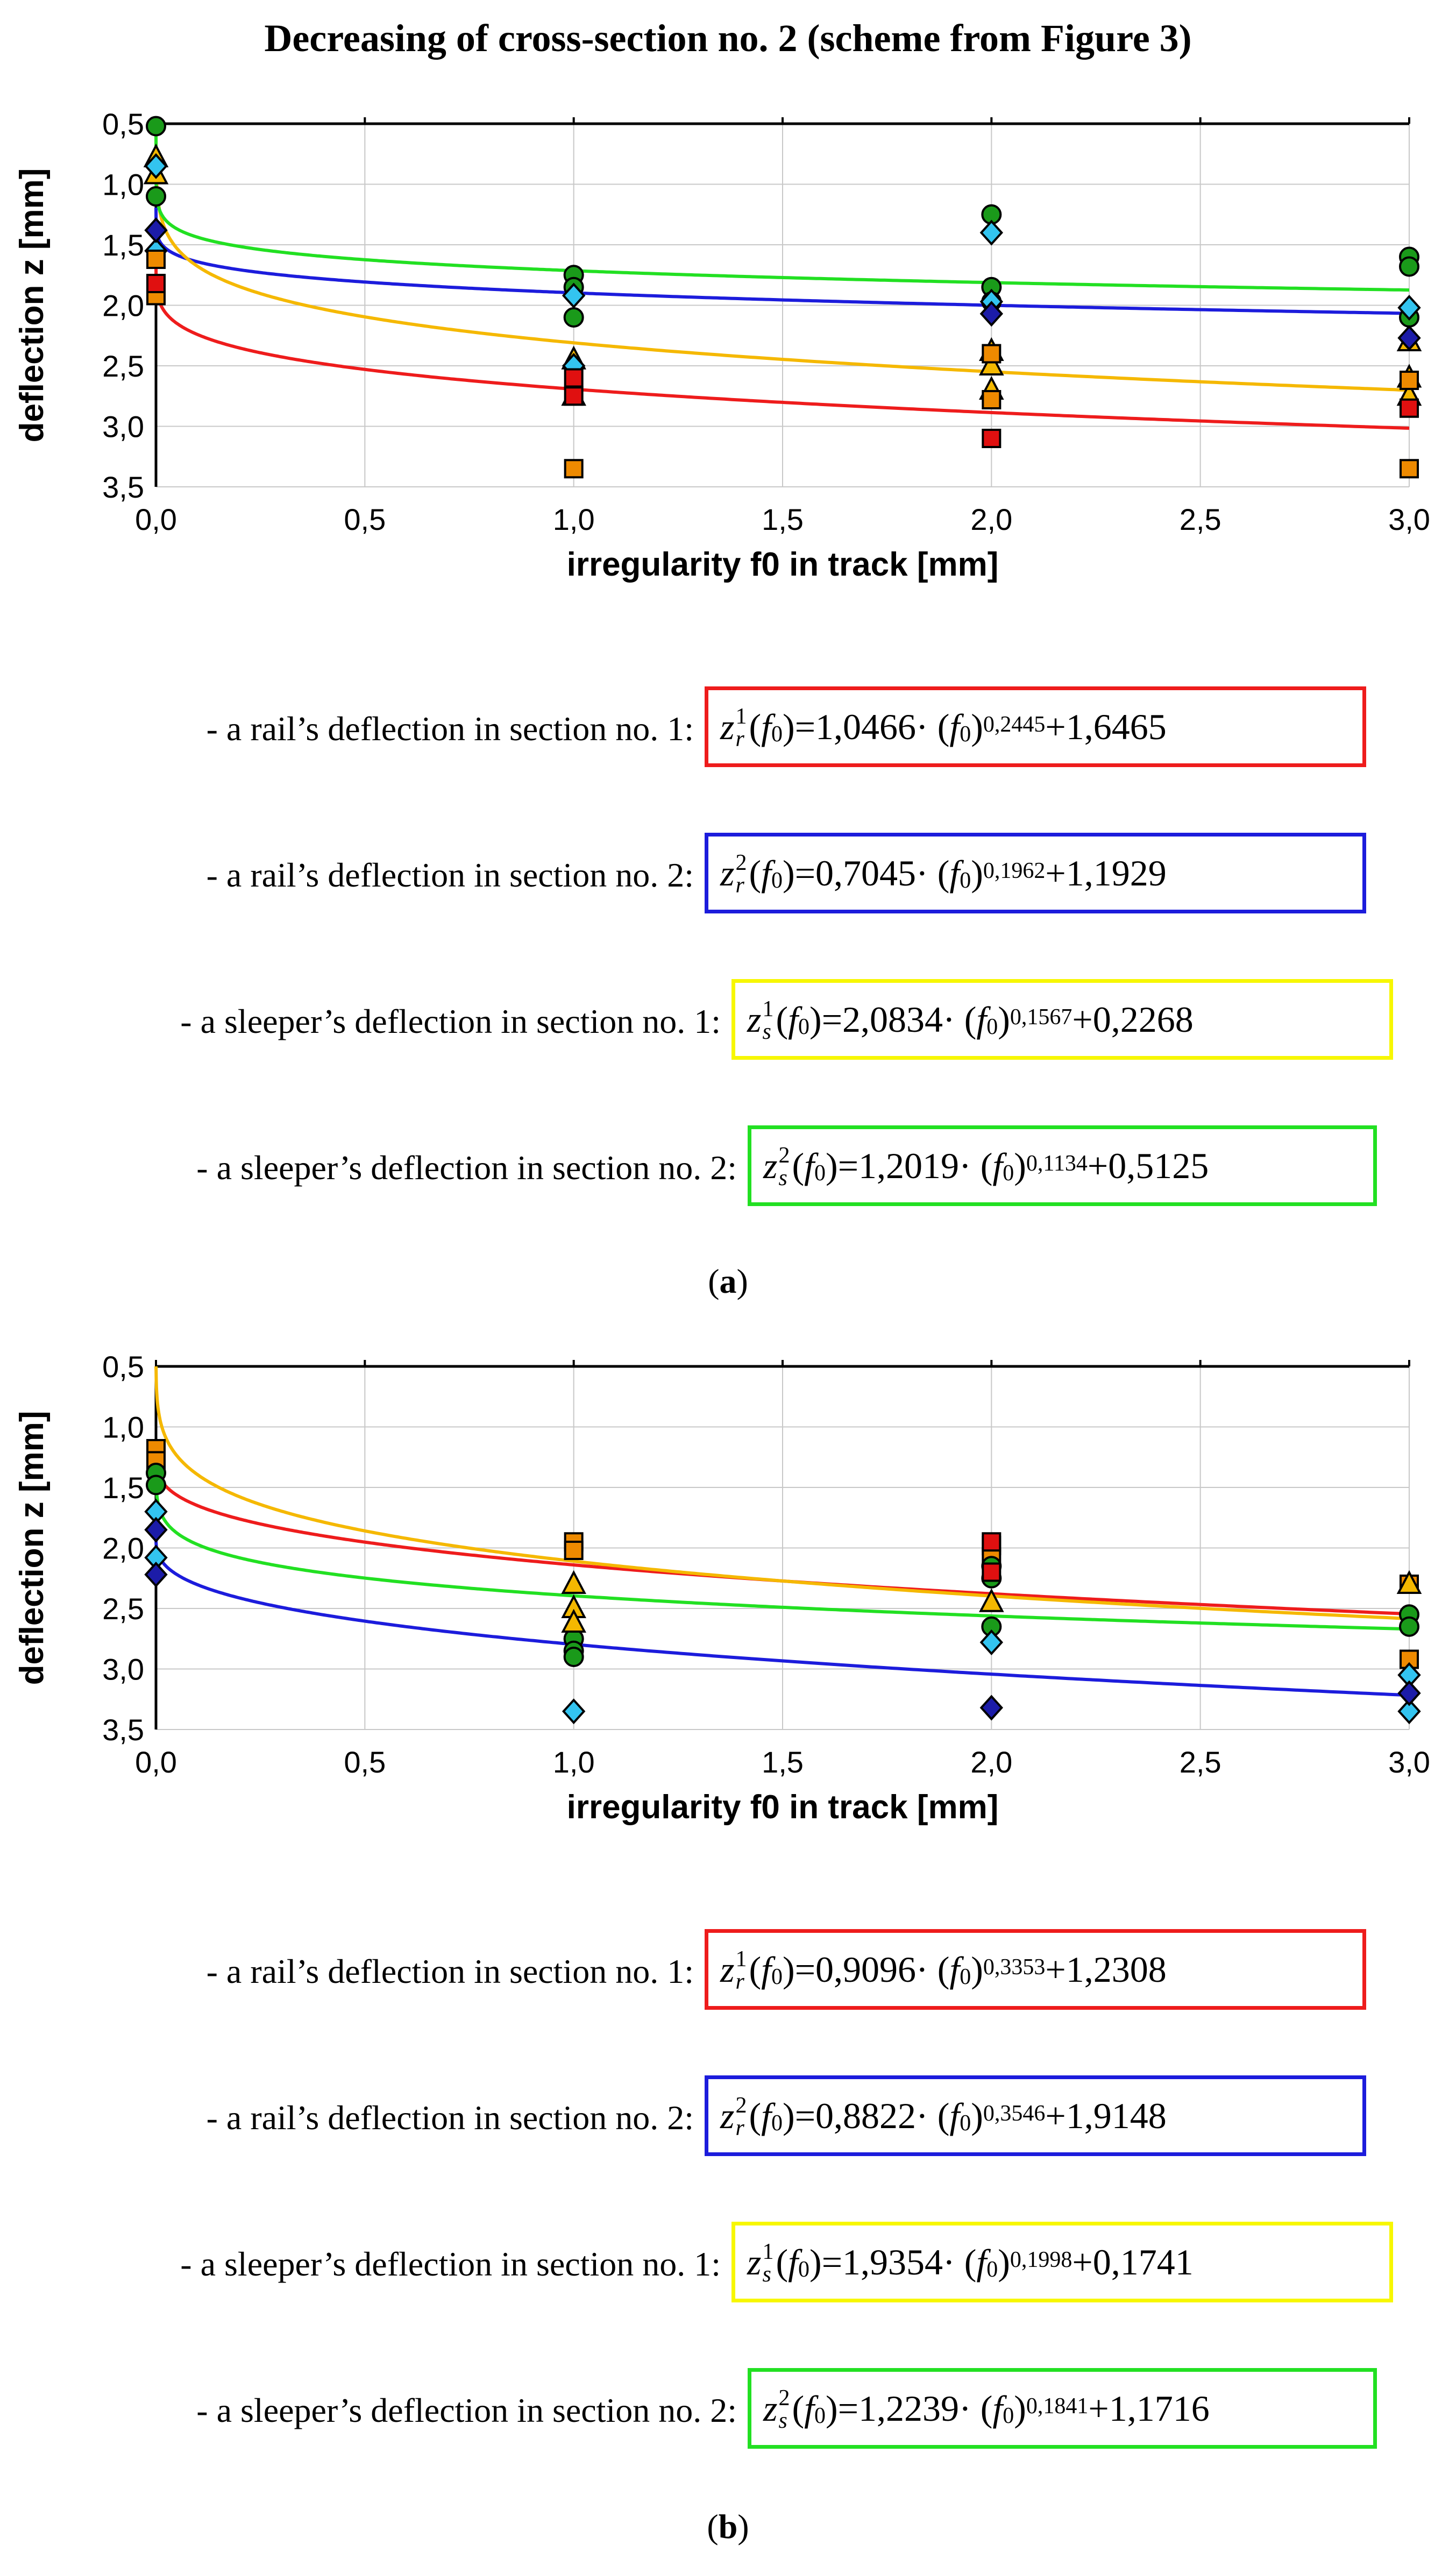 Image resolution: width=1456 pixels, height=2573 pixels. What do you see at coordinates (1062, 1020) in the screenshot?
I see `equation-box: z 1 s(f 0) = 2,0834 · (f 0) 0,1567 + 0,2268` at bounding box center [1062, 1020].